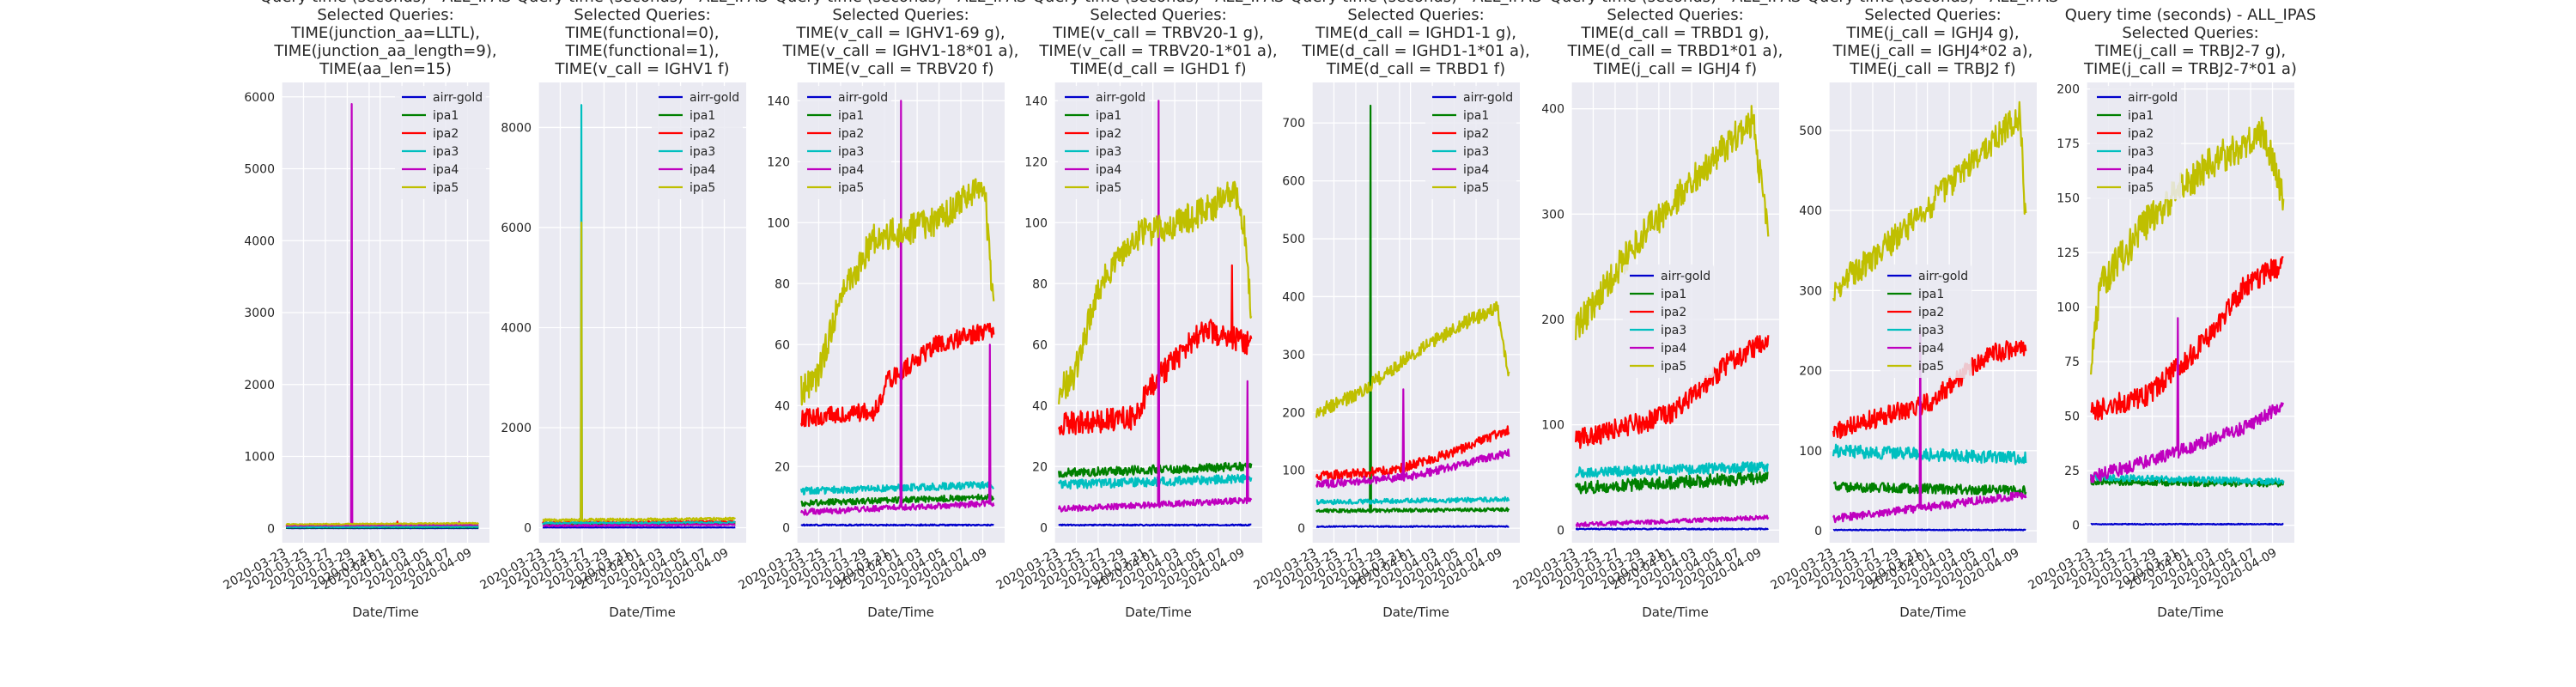 The image size is (2576, 687). What do you see at coordinates (1675, 51) in the screenshot?
I see `chart-title-line: TIME(d_call = TRBD1*01 a),` at bounding box center [1675, 51].